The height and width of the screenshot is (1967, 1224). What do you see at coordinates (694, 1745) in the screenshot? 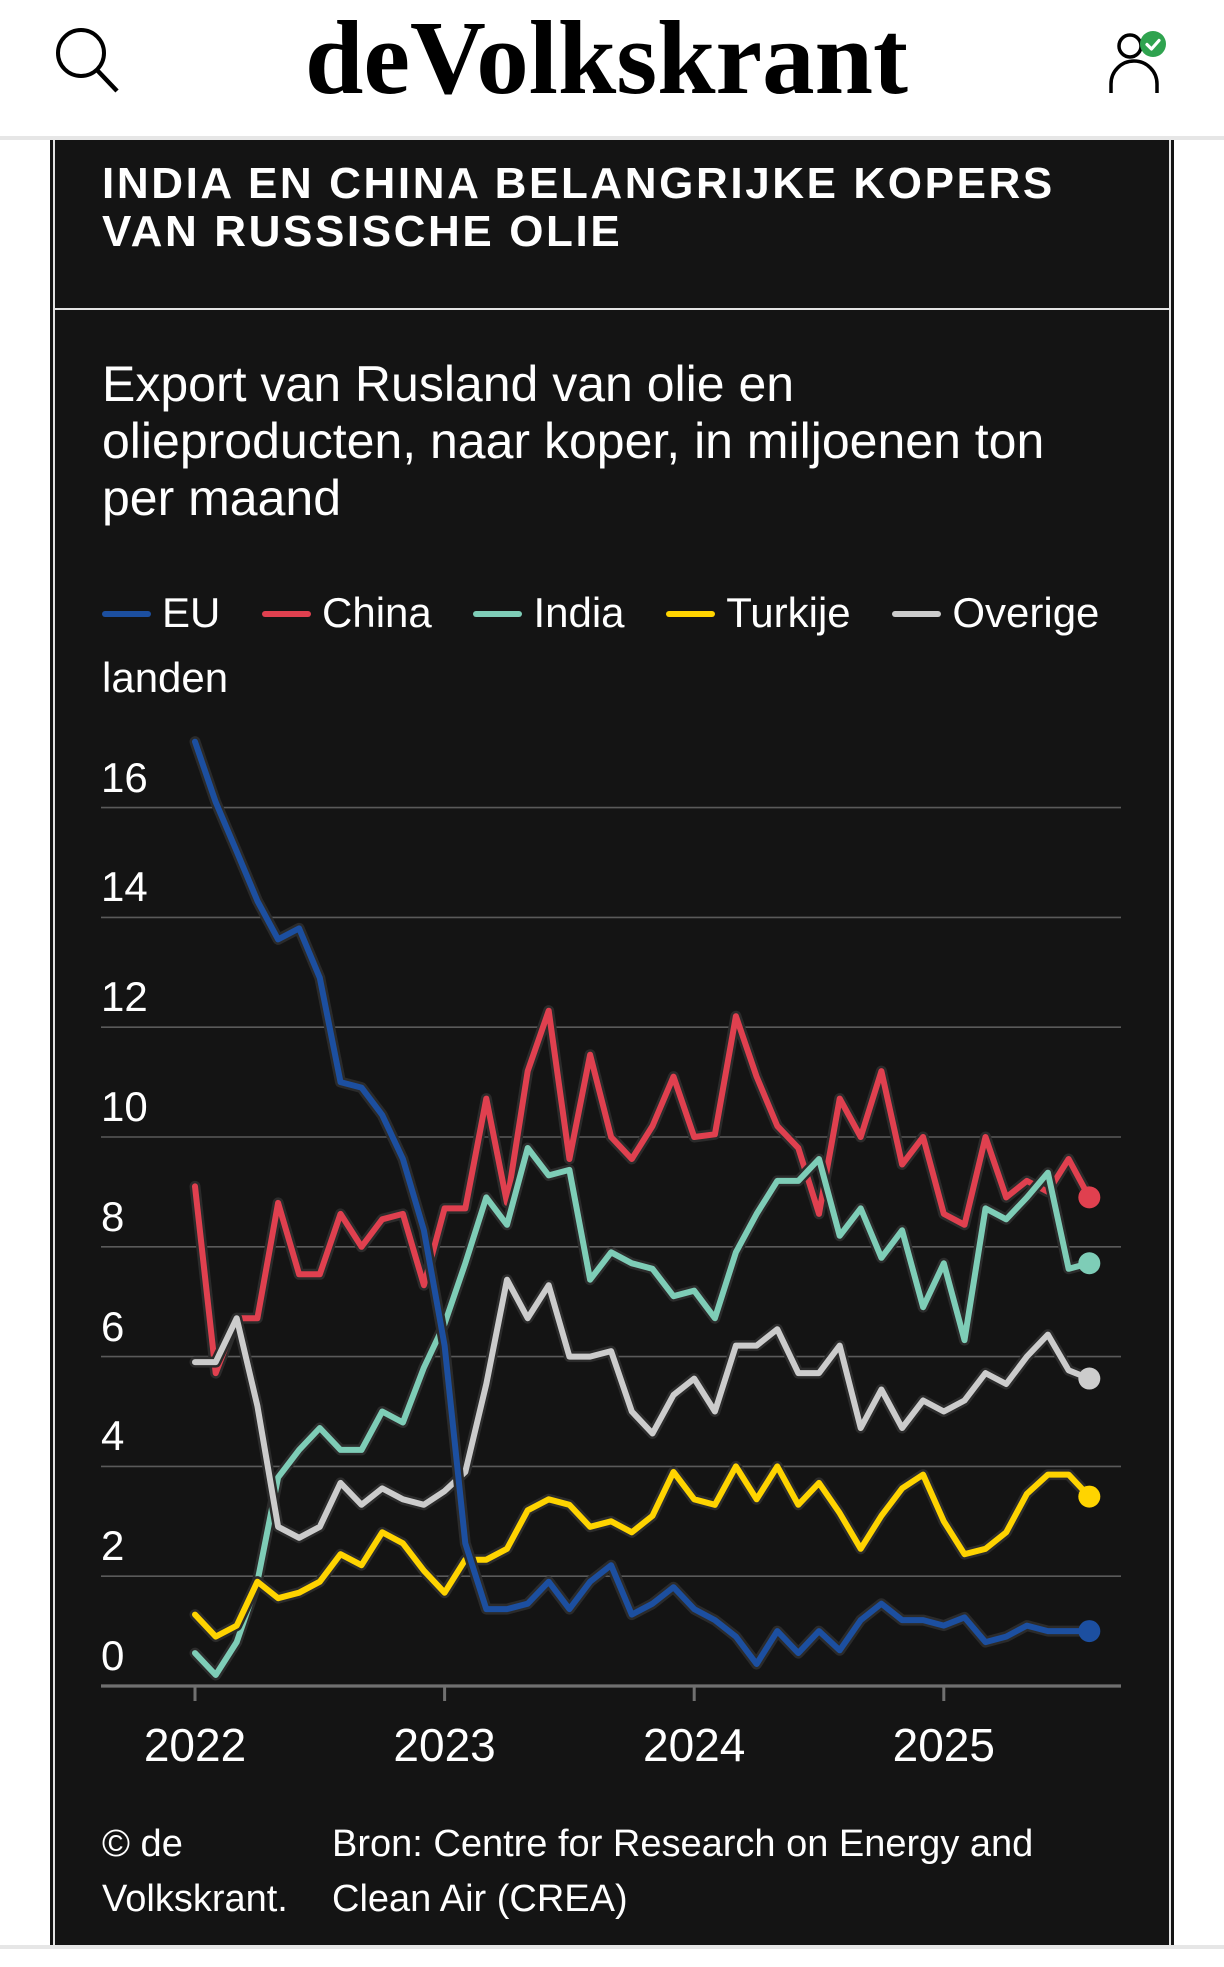
I see `x-tick-label: 2024` at bounding box center [694, 1745].